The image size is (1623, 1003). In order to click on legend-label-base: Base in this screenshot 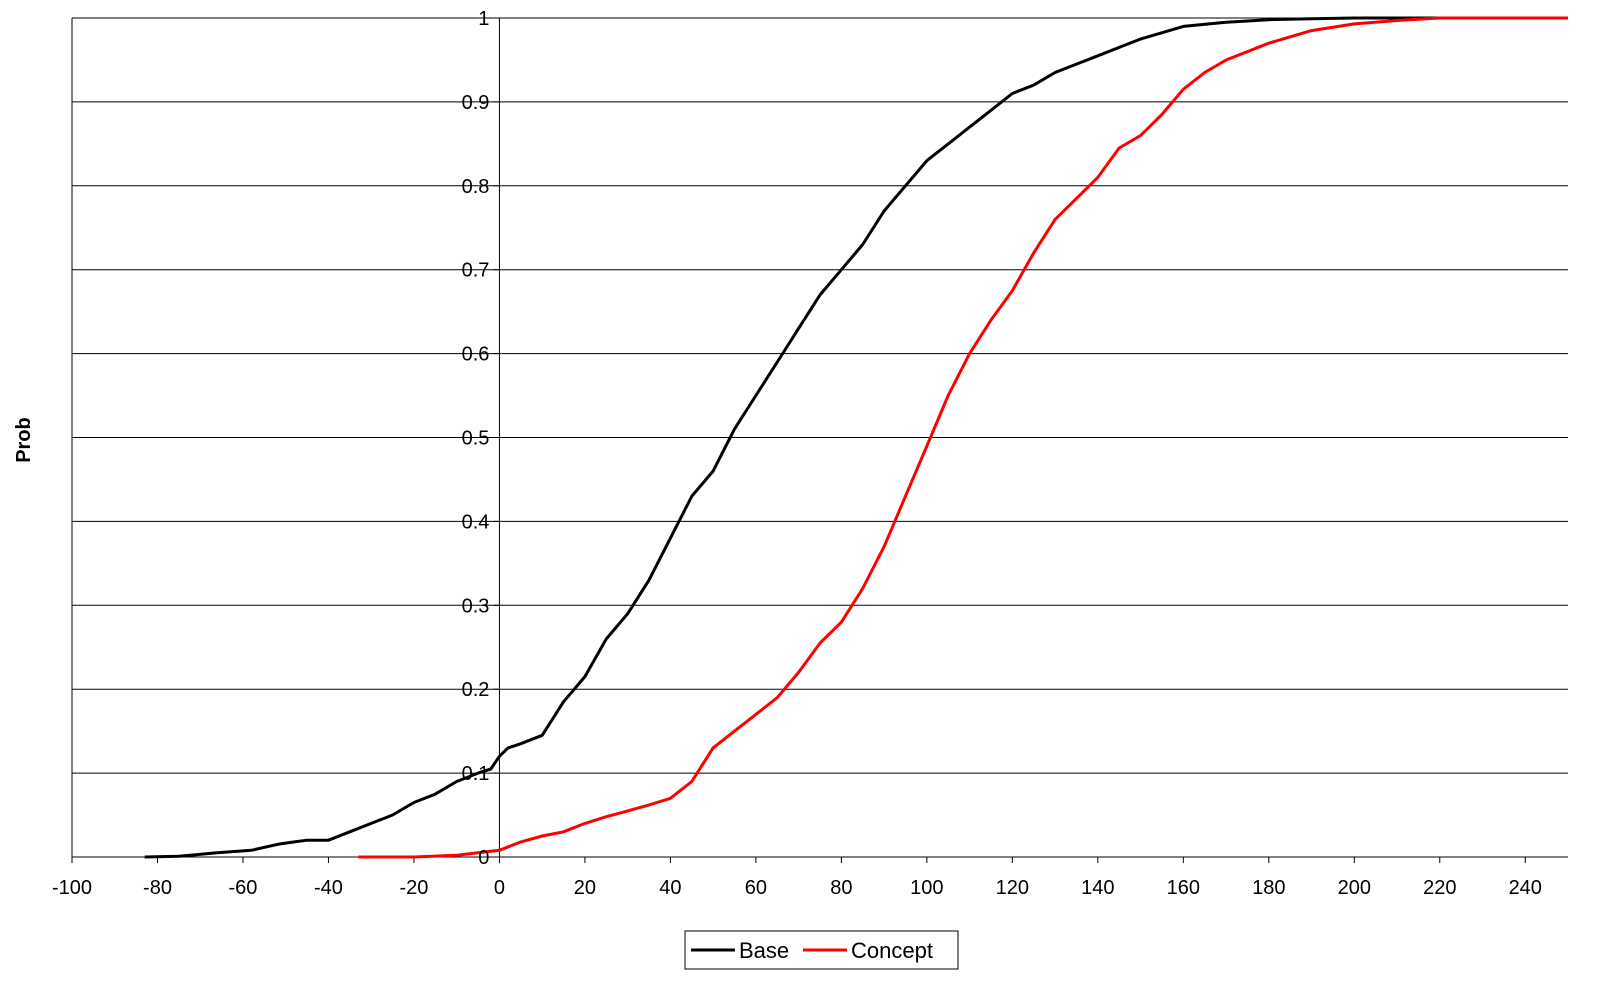, I will do `click(764, 950)`.